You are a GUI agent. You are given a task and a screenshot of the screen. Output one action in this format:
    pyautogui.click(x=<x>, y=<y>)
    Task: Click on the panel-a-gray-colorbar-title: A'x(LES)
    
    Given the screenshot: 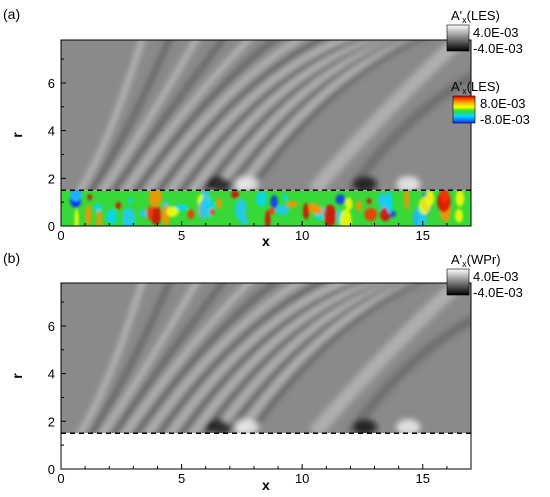 What is the action you would take?
    pyautogui.click(x=475, y=16)
    